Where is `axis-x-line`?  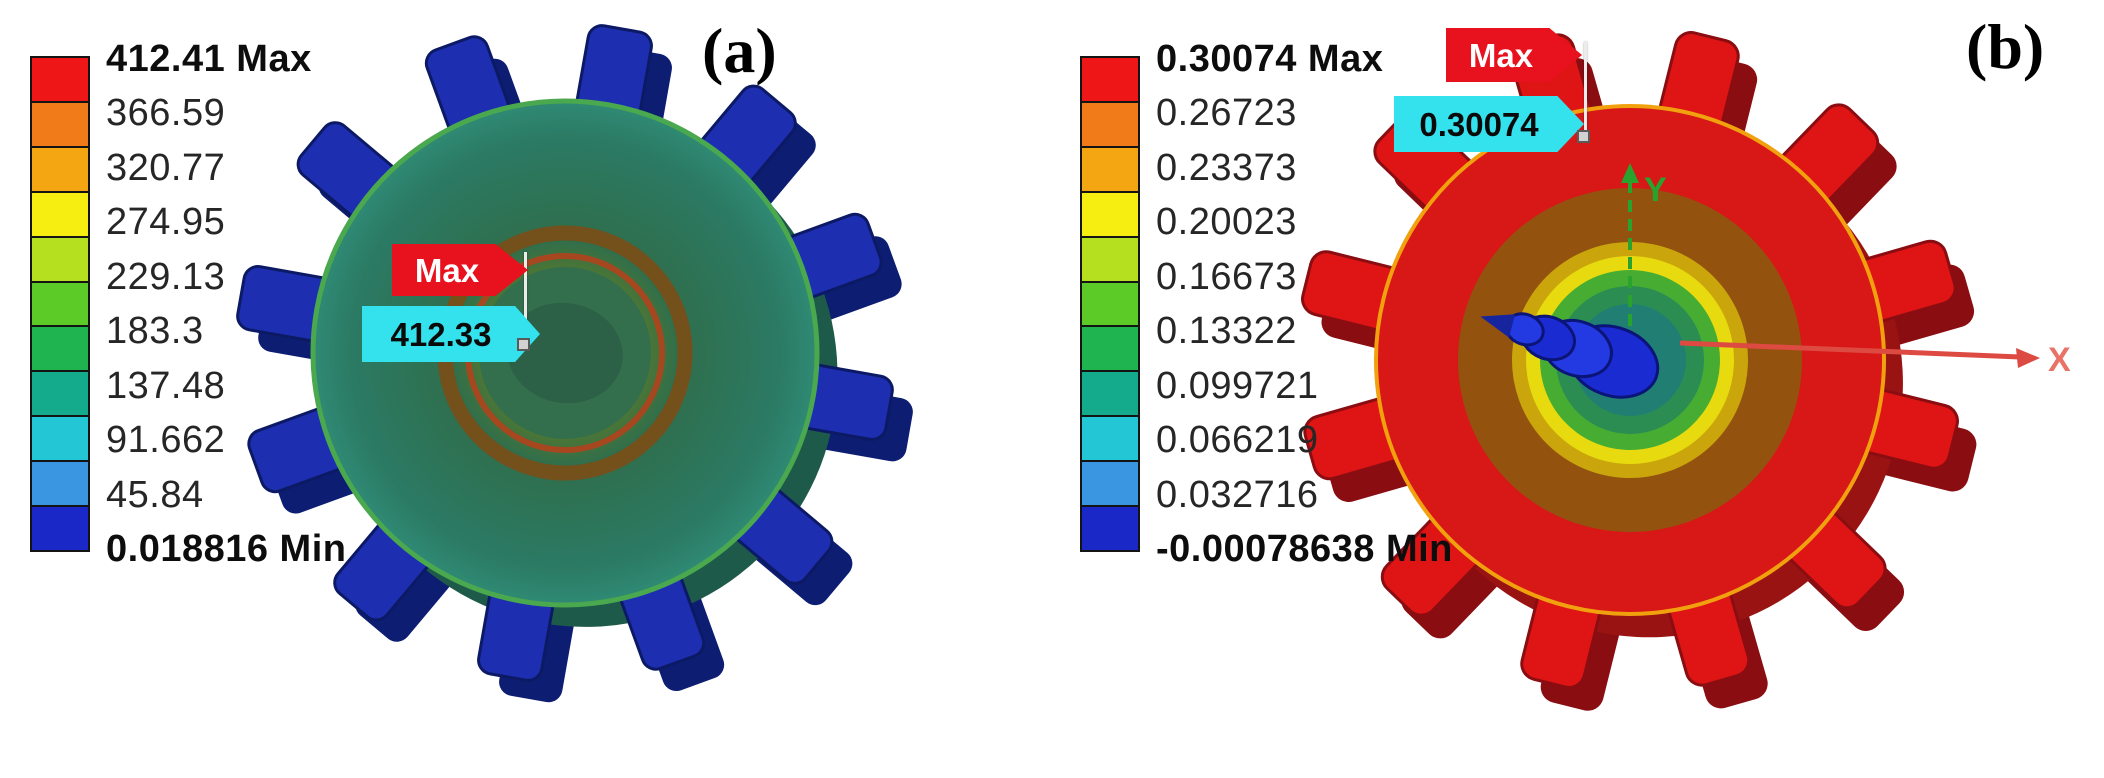 axis-x-line is located at coordinates (1850, 350).